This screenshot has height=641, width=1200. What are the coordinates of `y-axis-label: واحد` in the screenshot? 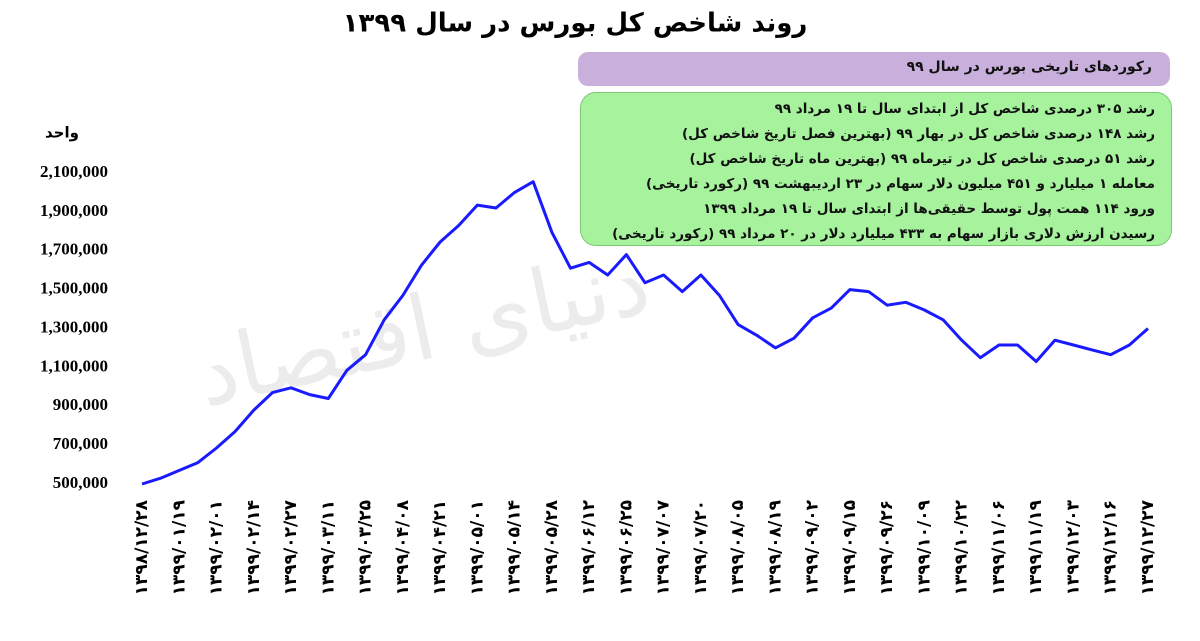 It's located at (62, 133).